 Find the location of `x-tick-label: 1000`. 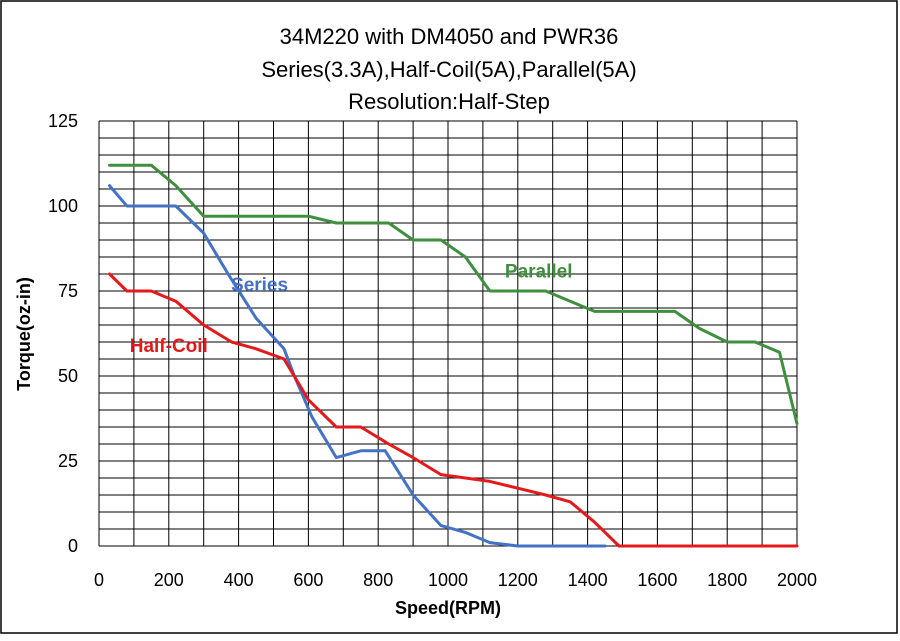

x-tick-label: 1000 is located at coordinates (448, 580).